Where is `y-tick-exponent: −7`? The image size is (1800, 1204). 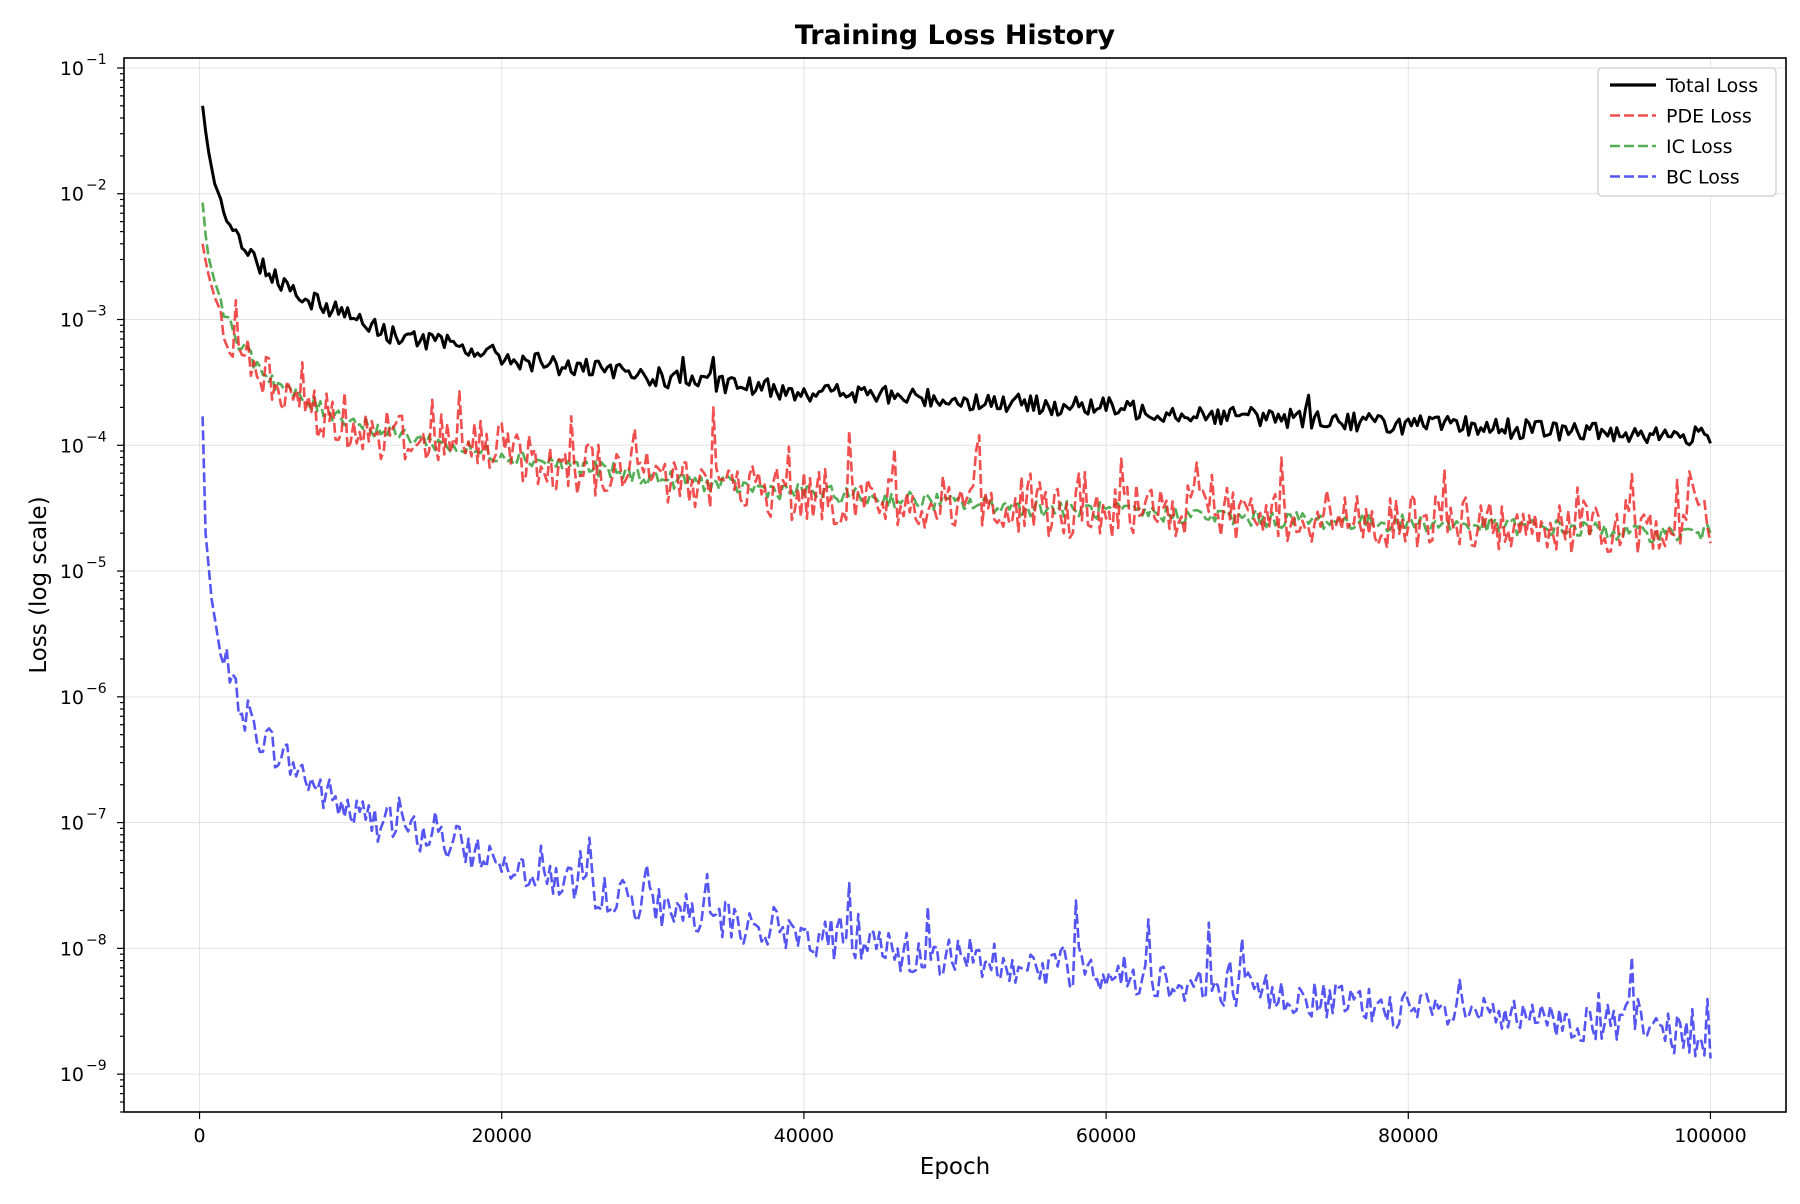
y-tick-exponent: −7 is located at coordinates (96, 815).